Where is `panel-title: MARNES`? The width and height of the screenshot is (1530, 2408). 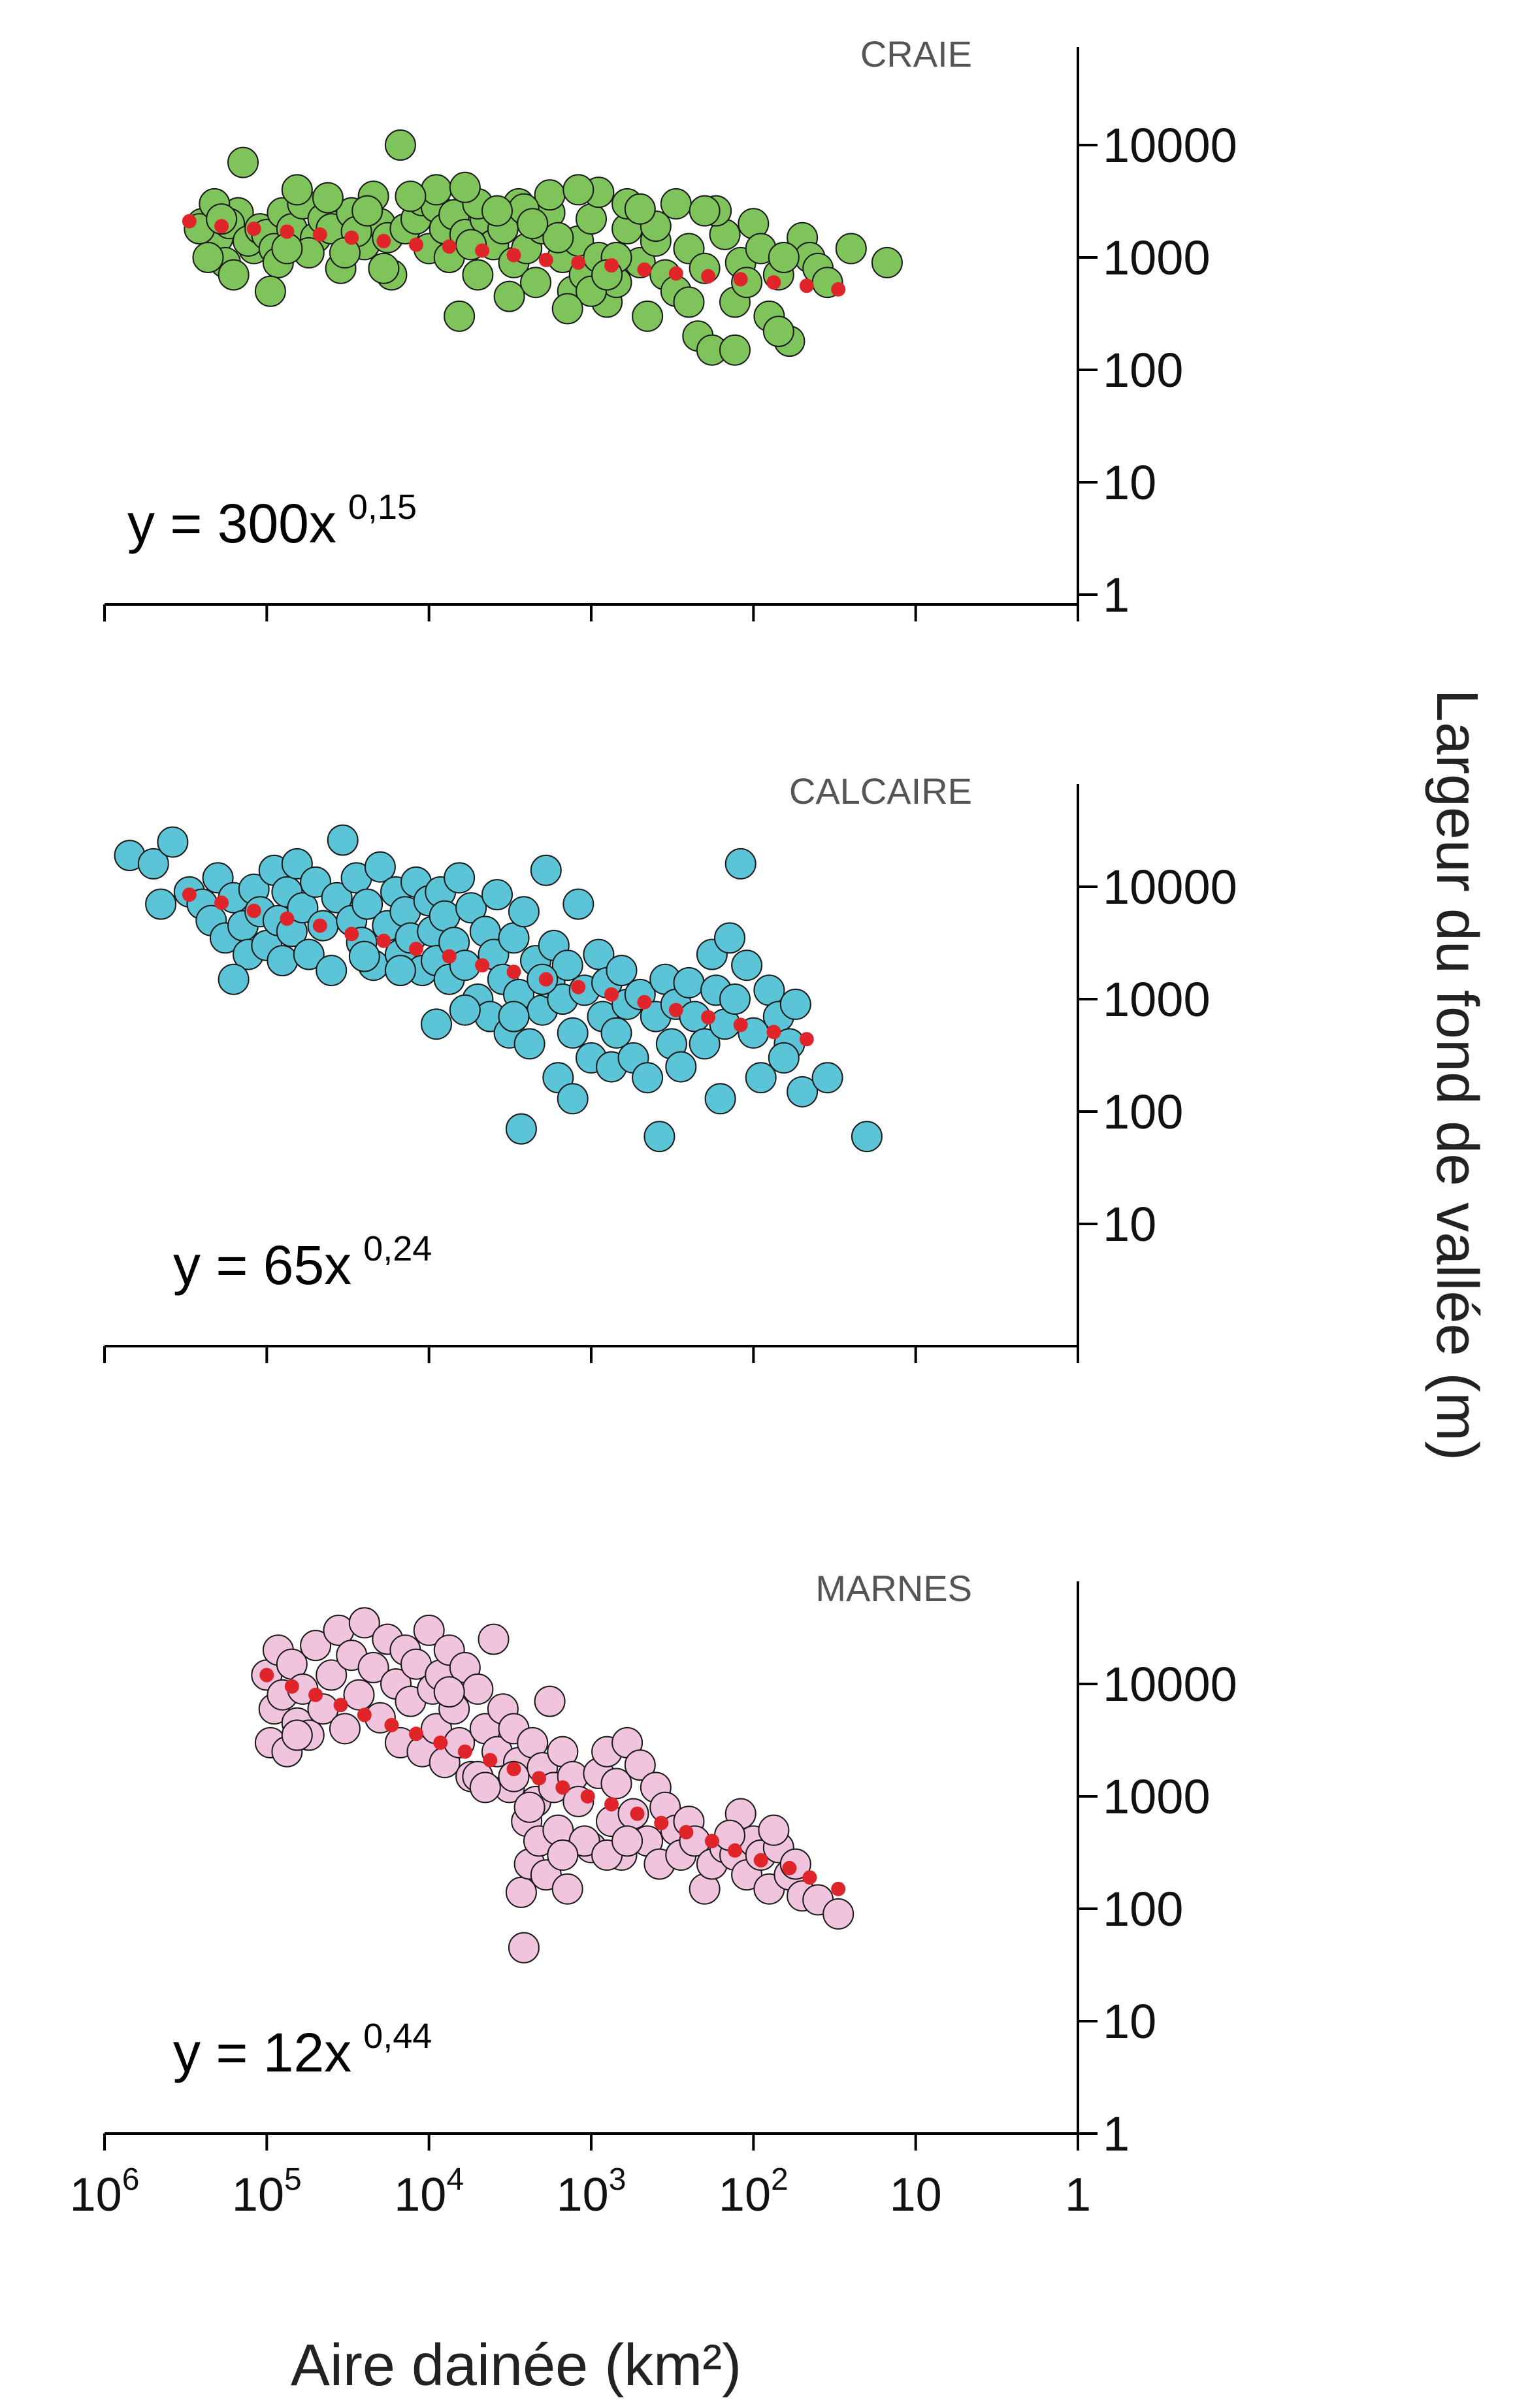
panel-title: MARNES is located at coordinates (893, 1588).